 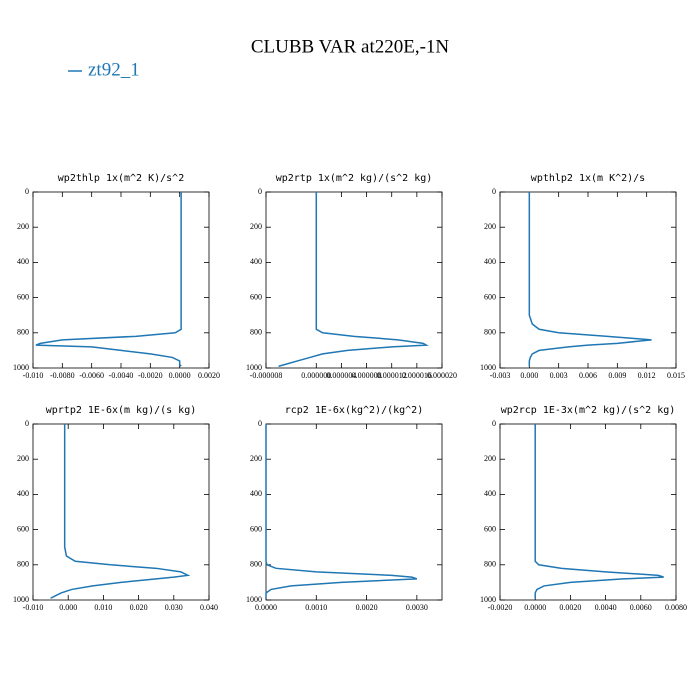 What do you see at coordinates (559, 375) in the screenshot?
I see `x-tick-label: 0.003` at bounding box center [559, 375].